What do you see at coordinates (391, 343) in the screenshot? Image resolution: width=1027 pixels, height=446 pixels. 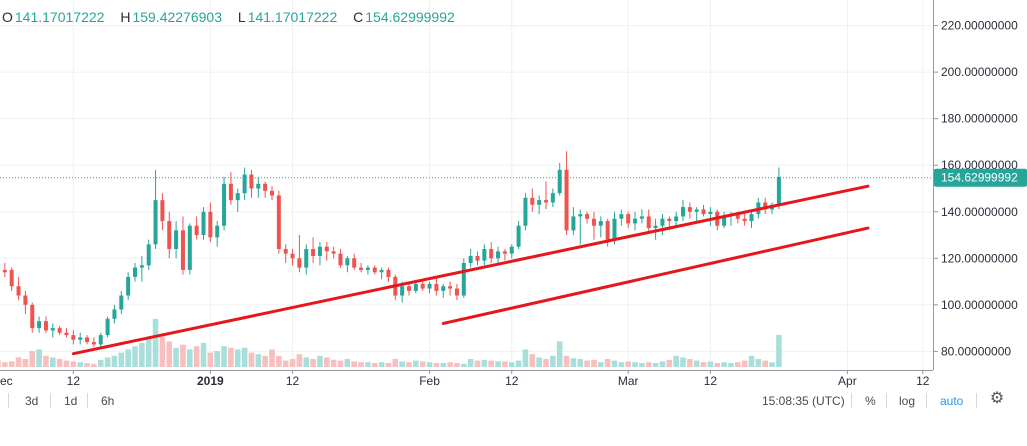 I see `volume-bars` at bounding box center [391, 343].